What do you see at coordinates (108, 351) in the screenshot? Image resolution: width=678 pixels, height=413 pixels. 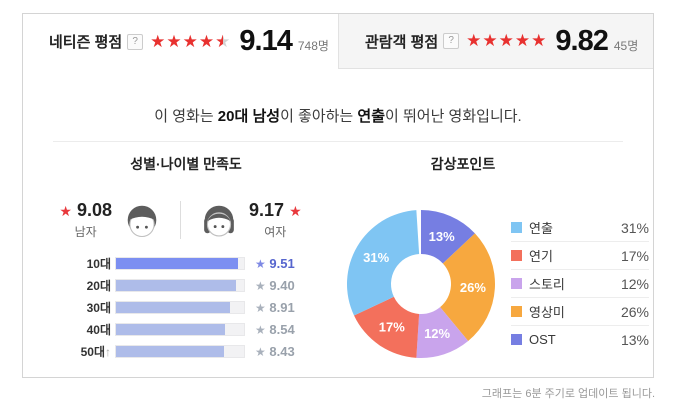 I see `up-arrow-icon: ↑` at bounding box center [108, 351].